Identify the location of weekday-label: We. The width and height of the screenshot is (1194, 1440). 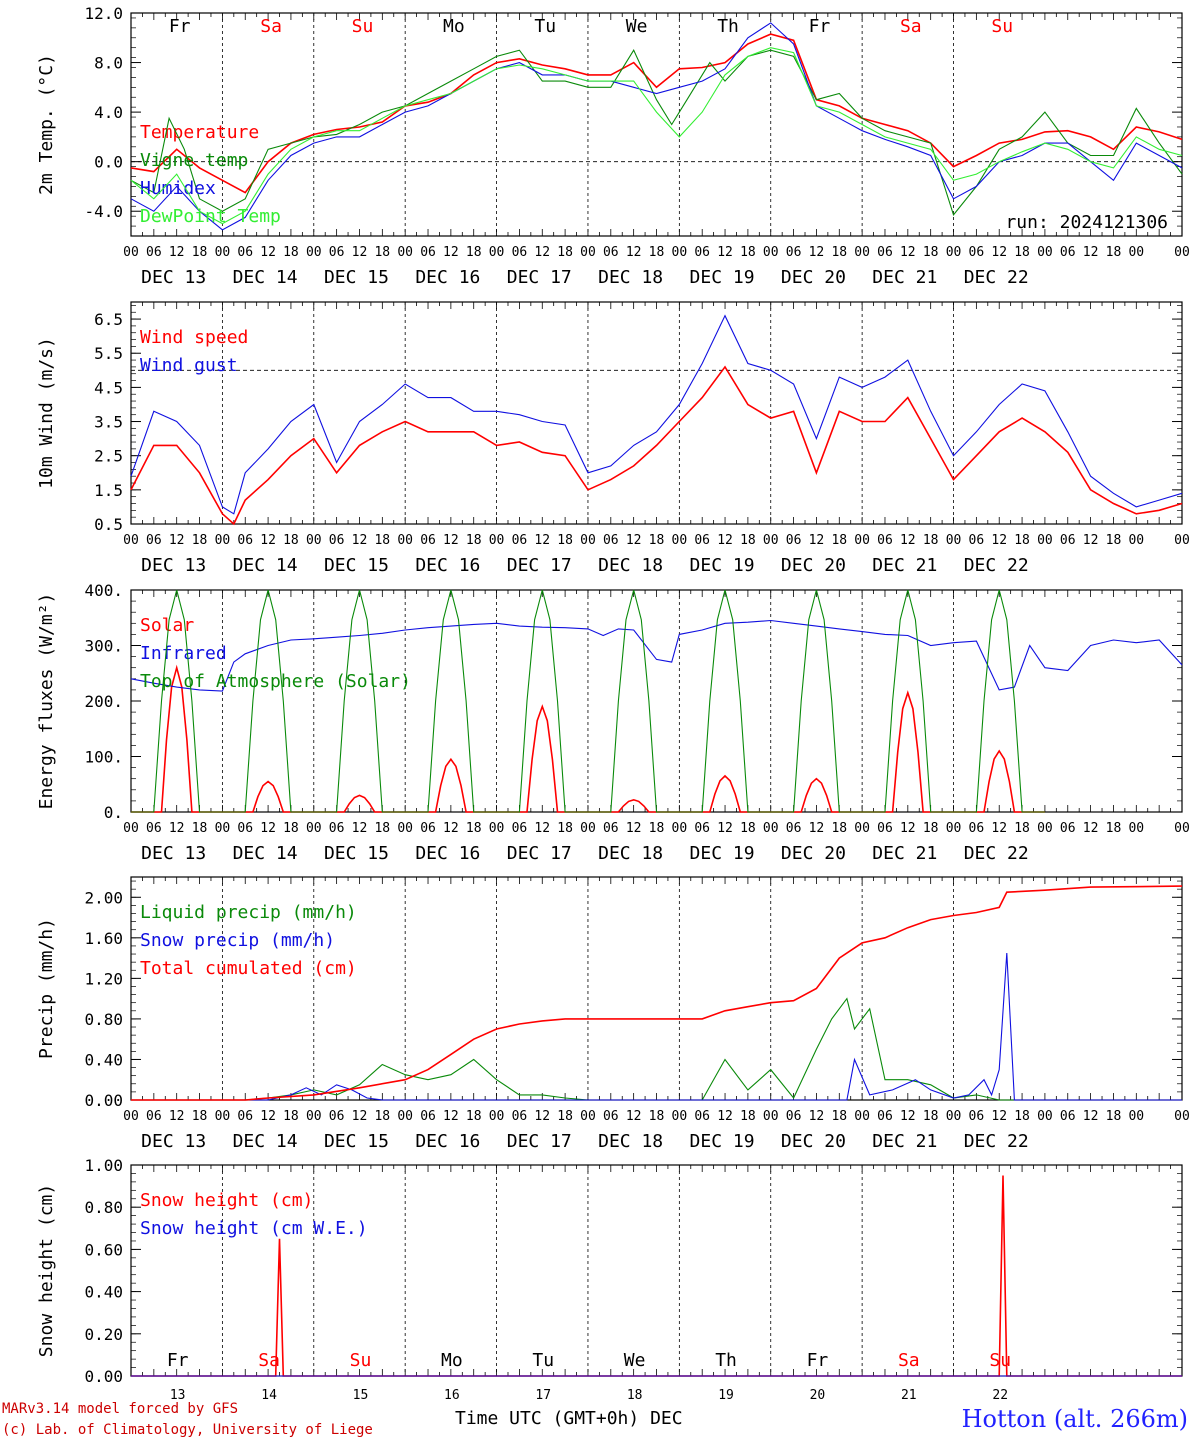
(637, 26).